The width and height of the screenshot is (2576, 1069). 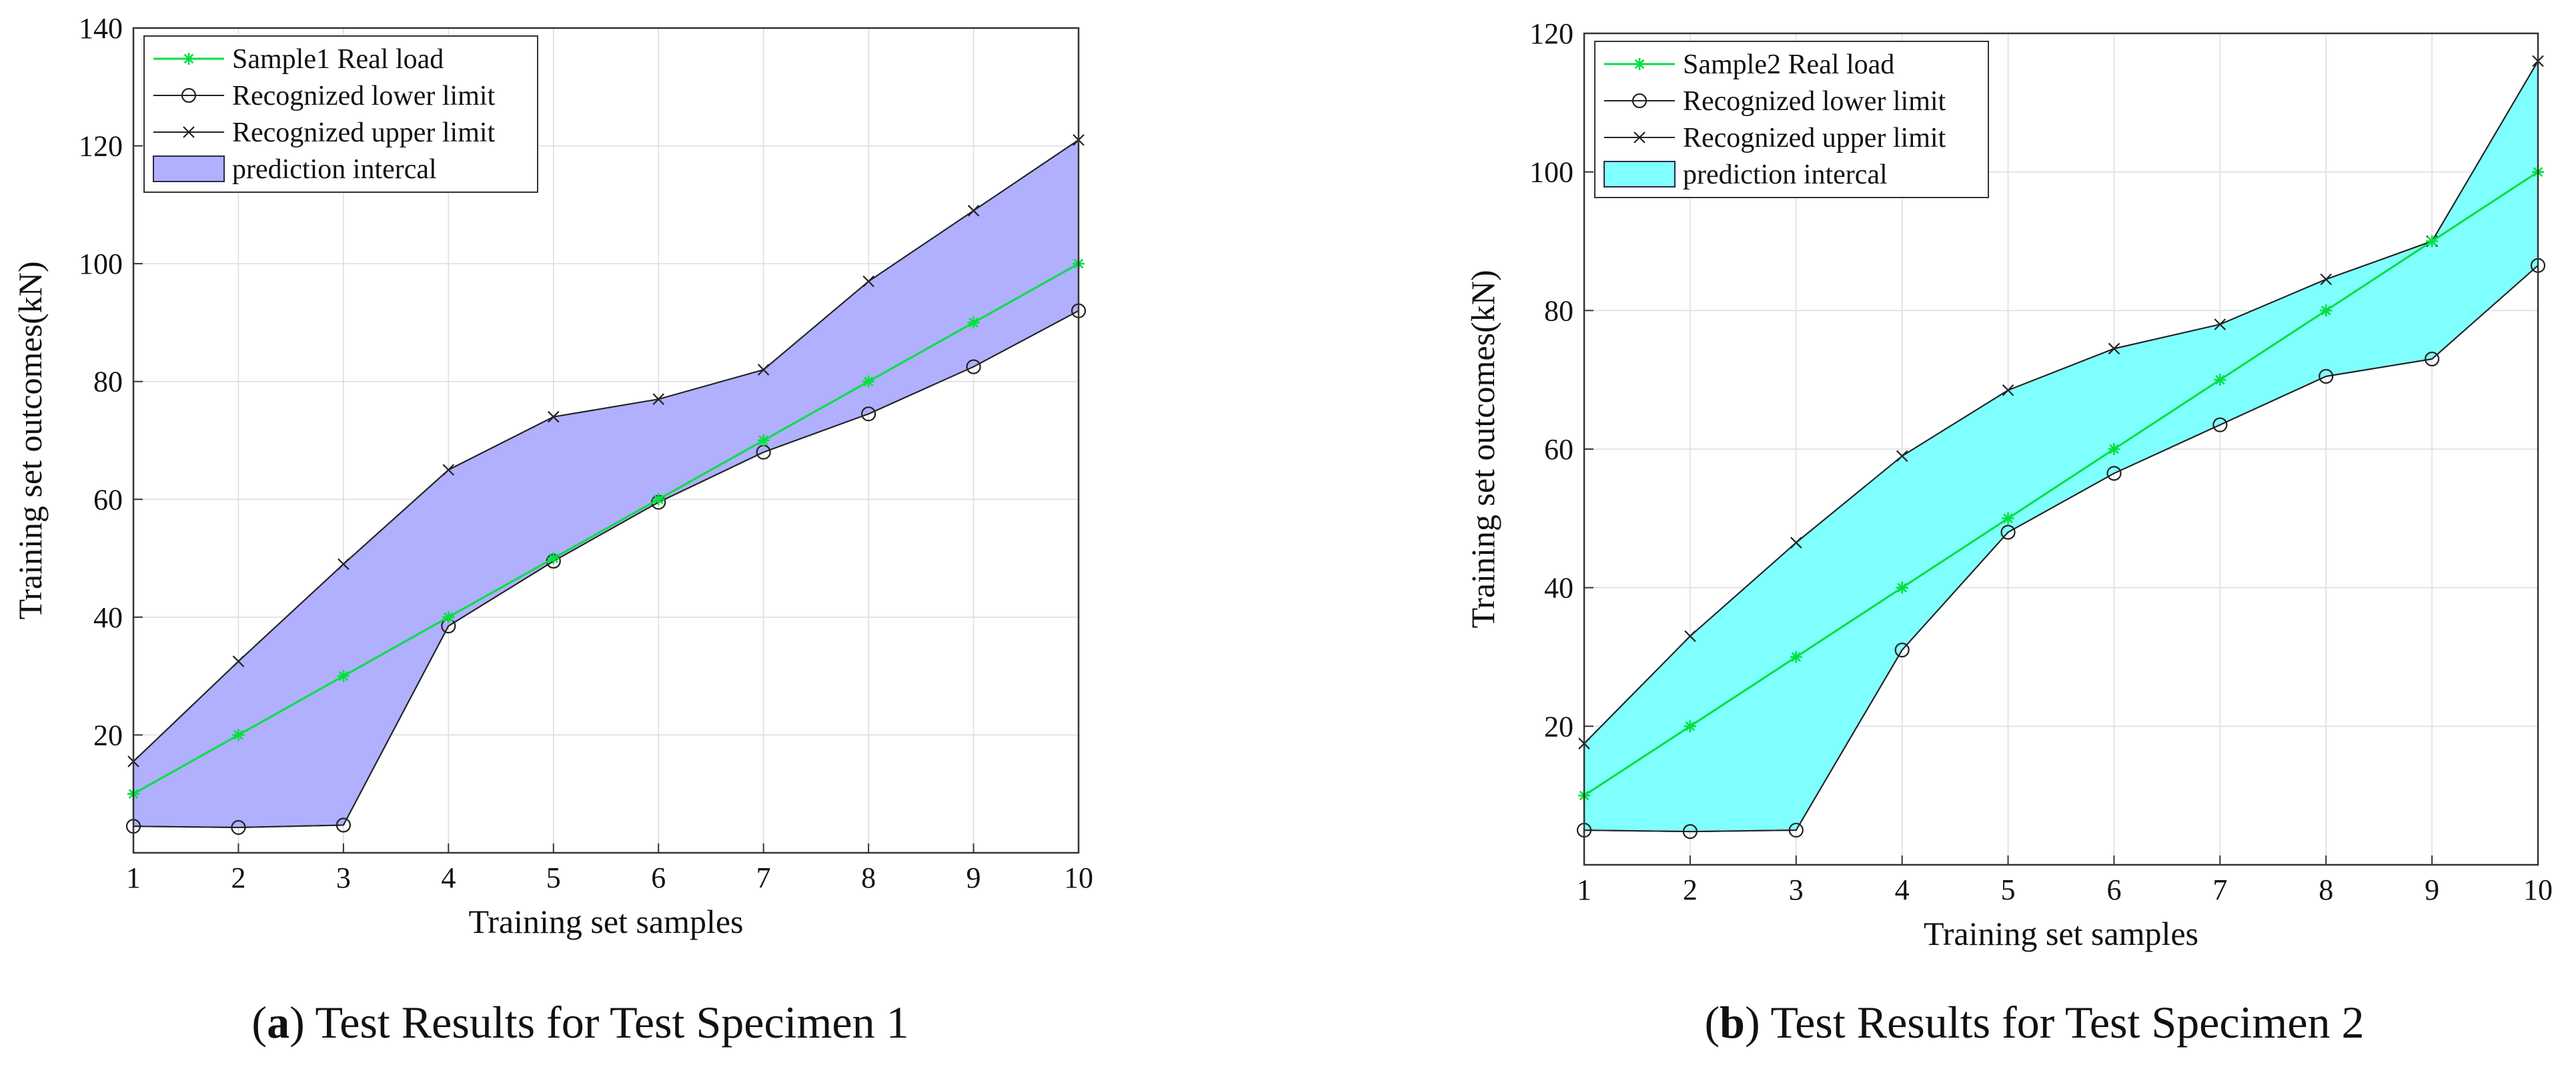 What do you see at coordinates (611, 1022) in the screenshot?
I see `caption-text: Test Results for Test Specimen 1` at bounding box center [611, 1022].